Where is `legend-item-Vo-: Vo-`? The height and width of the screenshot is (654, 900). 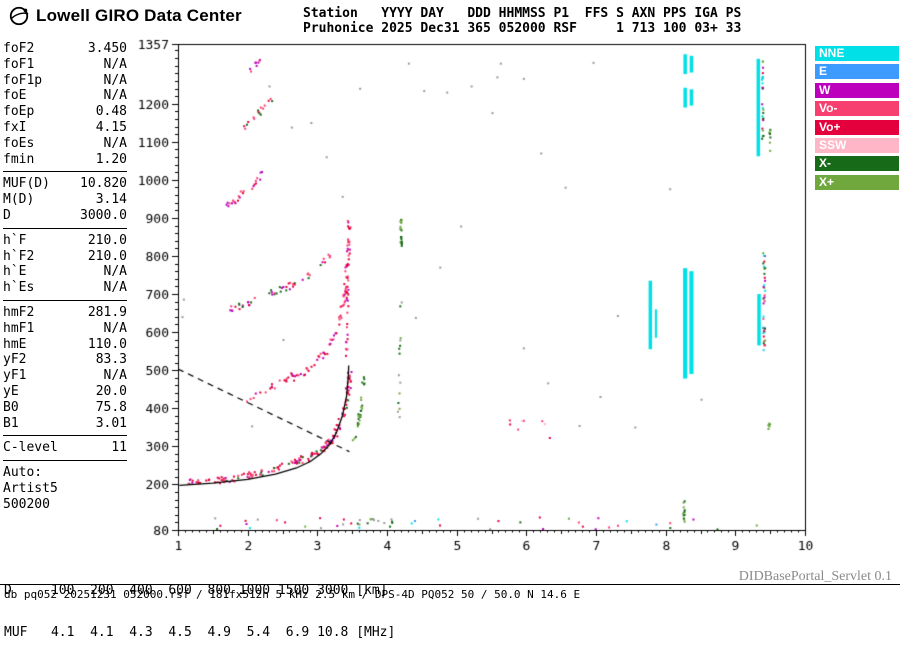
legend-item-Vo-: Vo- is located at coordinates (857, 109).